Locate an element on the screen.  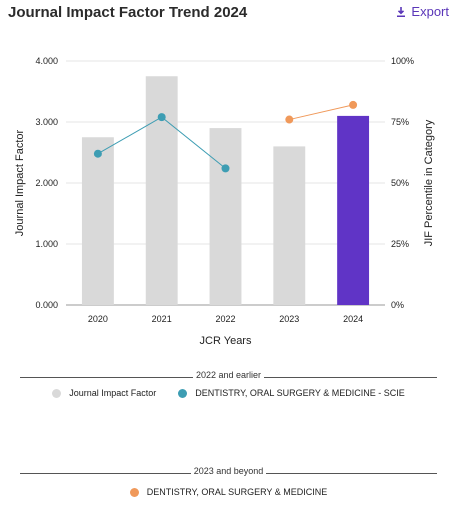
y-tick-label: 3.000 is located at coordinates (46, 122).